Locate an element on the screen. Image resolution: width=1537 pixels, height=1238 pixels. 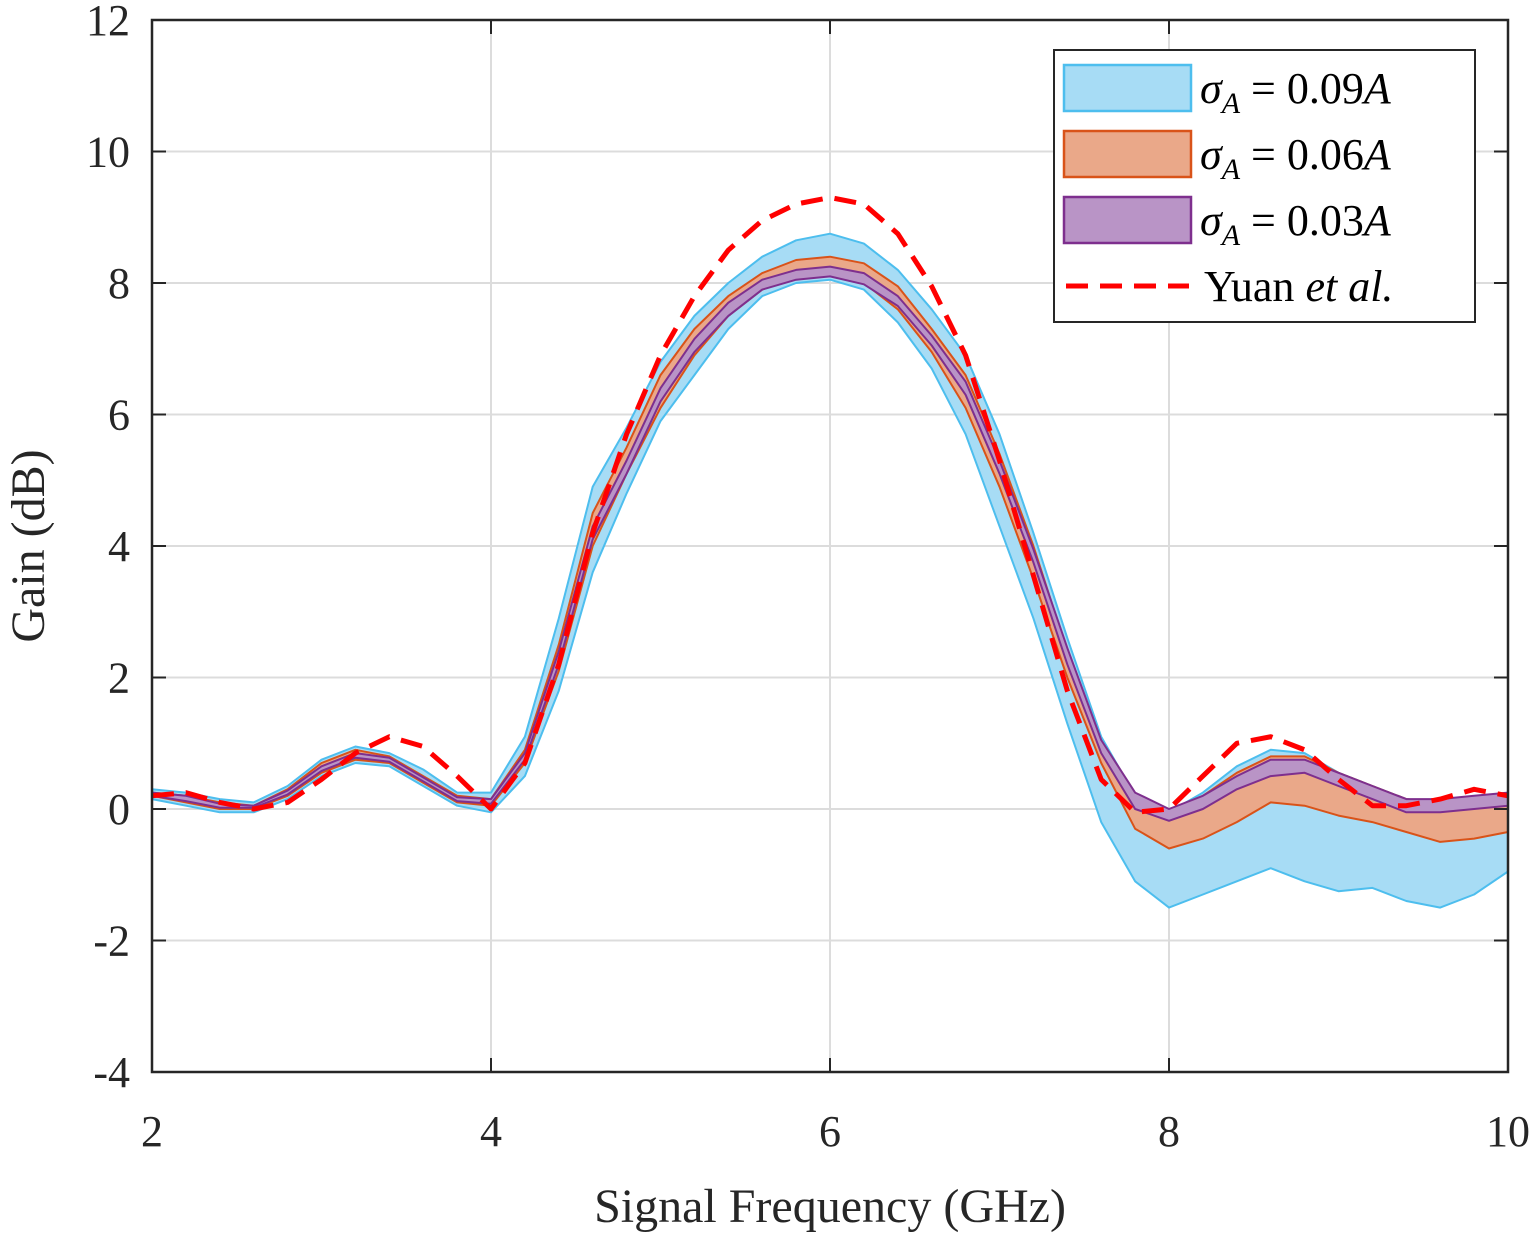
y-tick-label: 4 is located at coordinates (119, 546).